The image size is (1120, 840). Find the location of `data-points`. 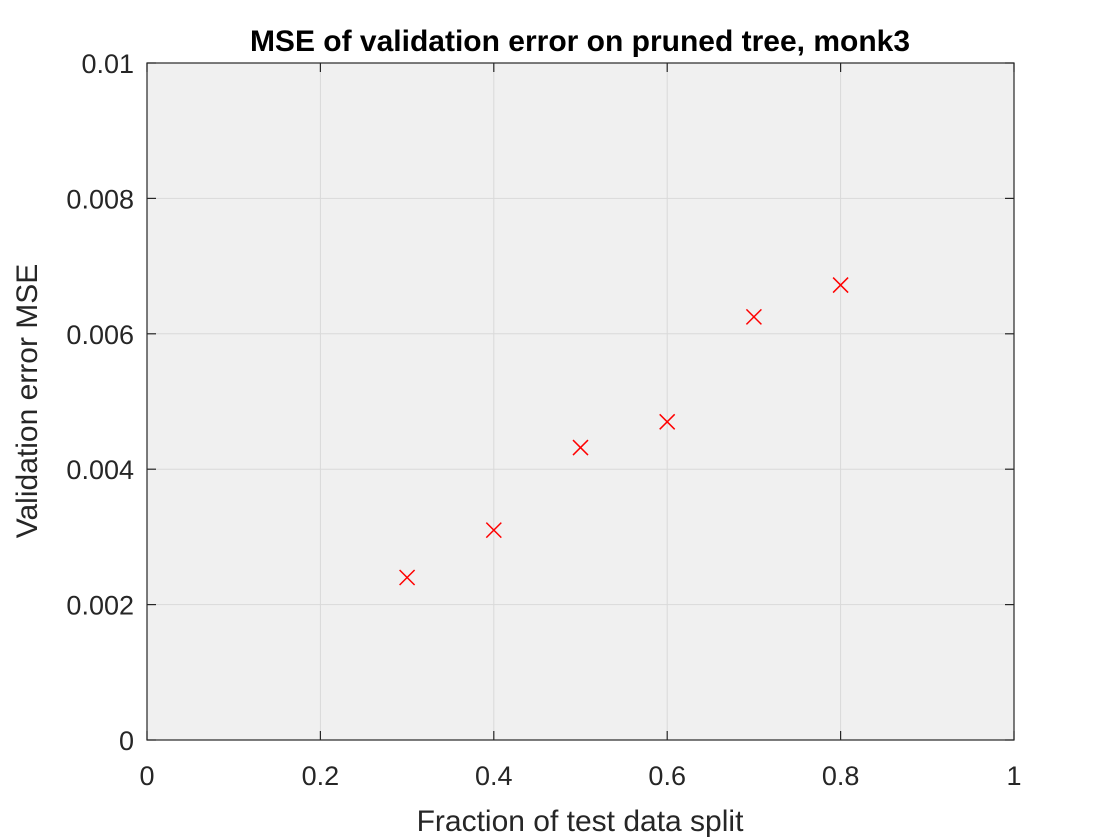

data-points is located at coordinates (624, 431).